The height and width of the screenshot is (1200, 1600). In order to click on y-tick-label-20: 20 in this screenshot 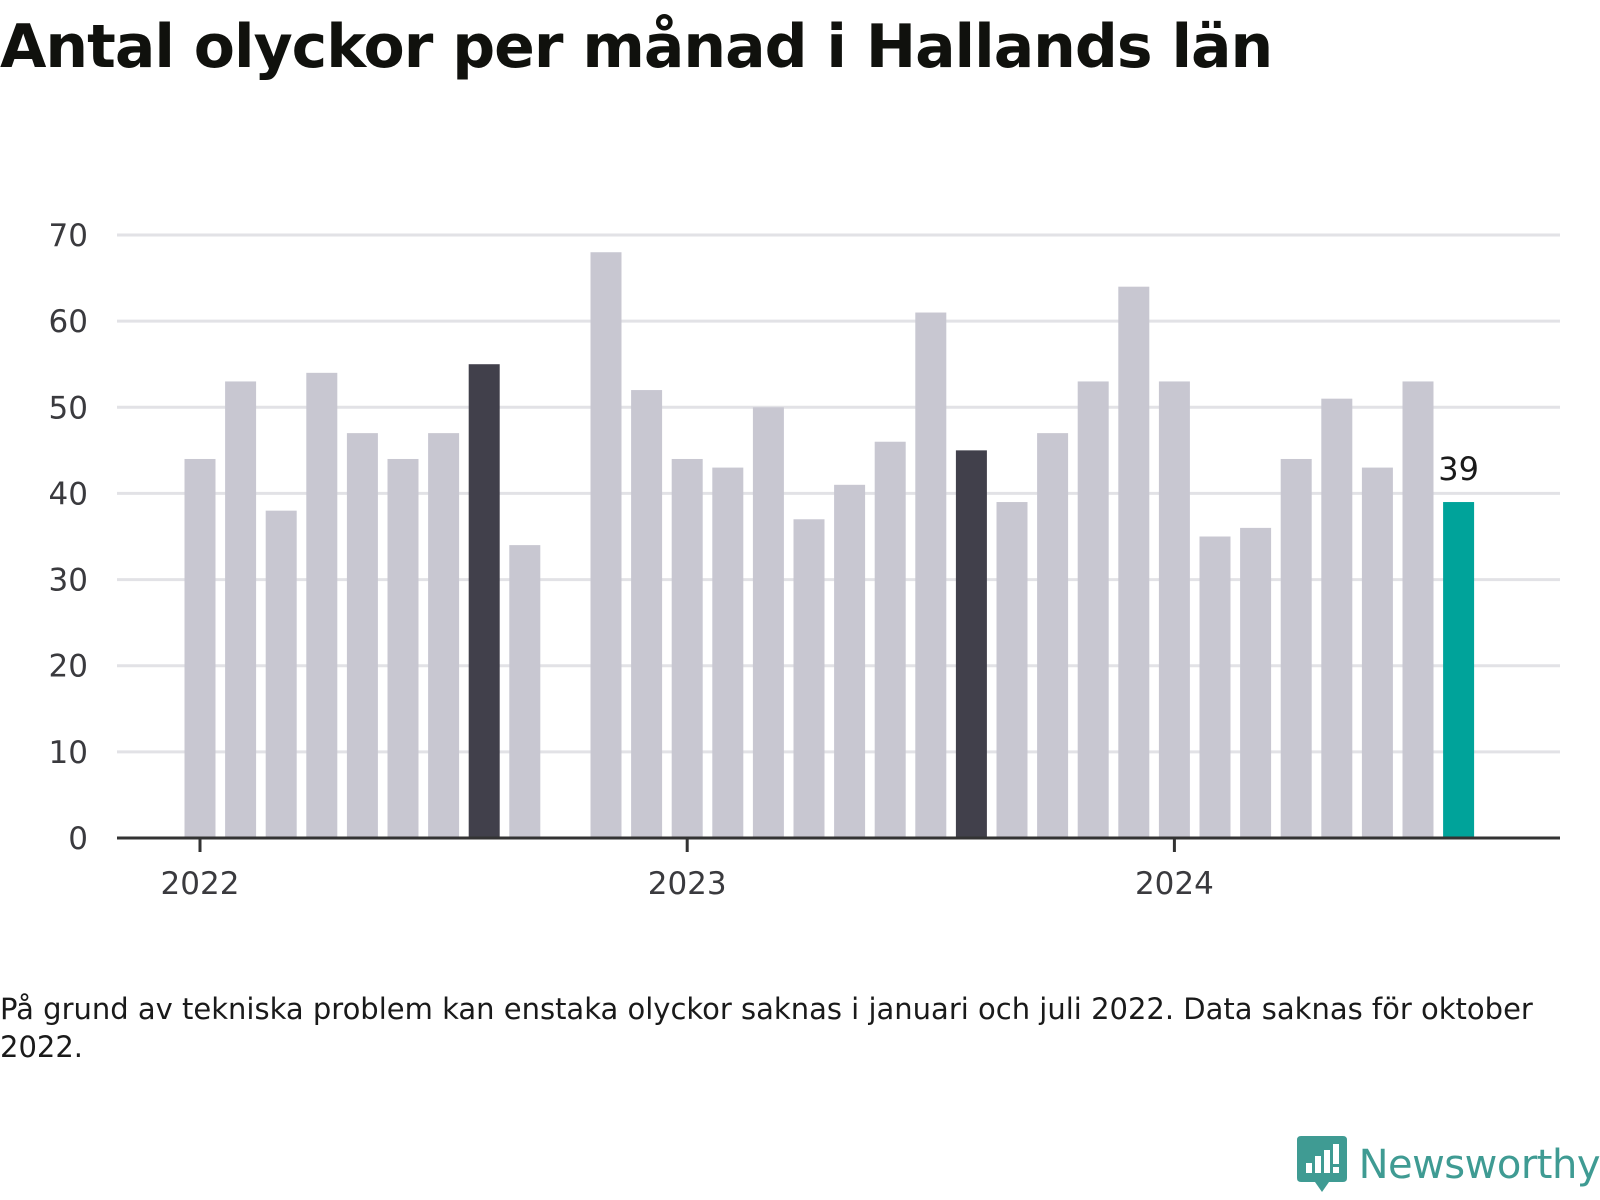, I will do `click(68, 667)`.